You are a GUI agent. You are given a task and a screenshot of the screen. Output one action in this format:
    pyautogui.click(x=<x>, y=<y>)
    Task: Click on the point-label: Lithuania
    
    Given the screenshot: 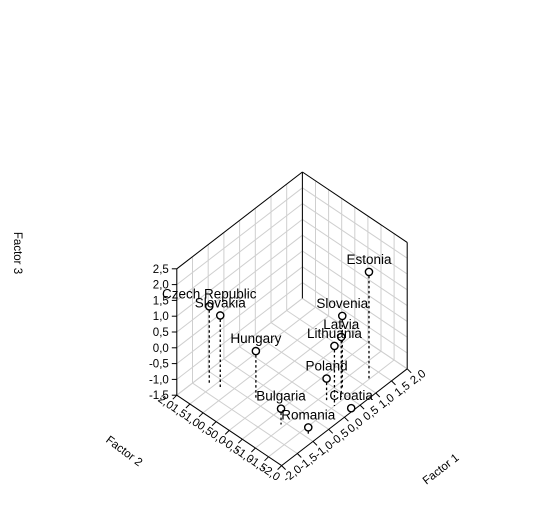 What is the action you would take?
    pyautogui.click(x=334, y=333)
    